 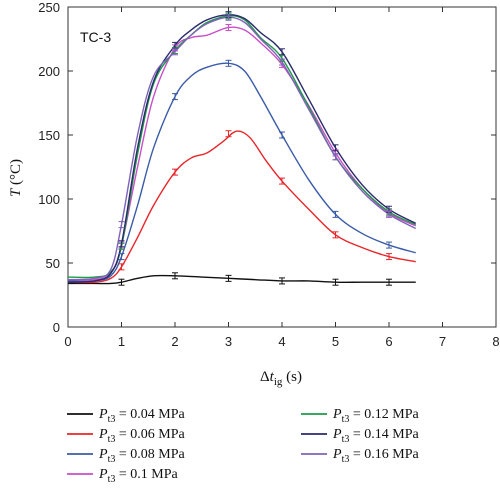 What do you see at coordinates (49, 199) in the screenshot?
I see `y-tick-label: 100` at bounding box center [49, 199].